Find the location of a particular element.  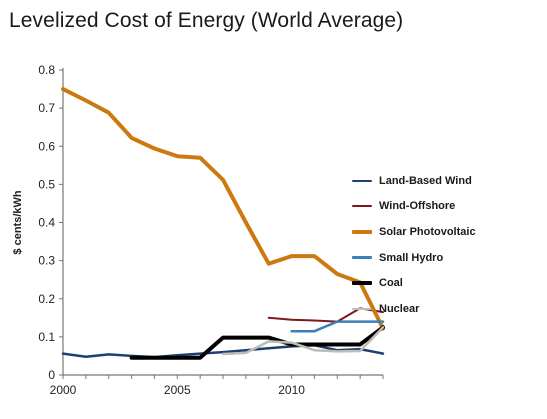

y-tick-label: 0.1 is located at coordinates (46, 337).